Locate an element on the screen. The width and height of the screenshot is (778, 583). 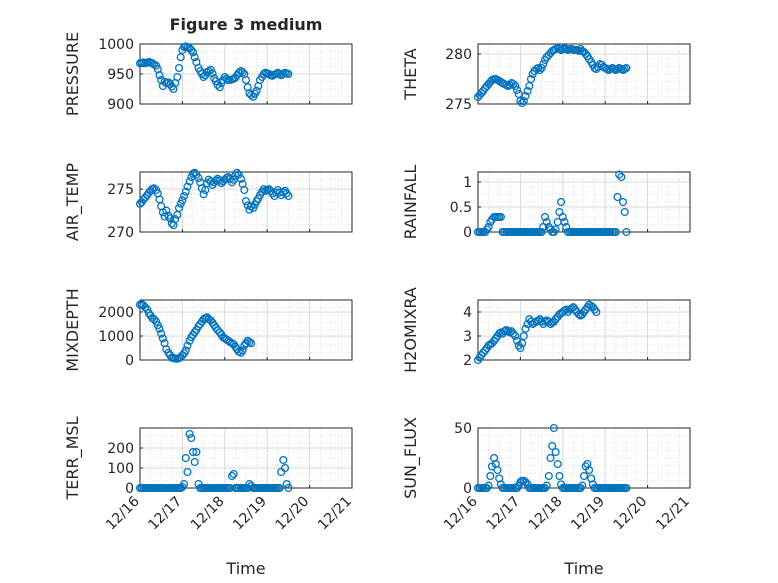
y-tick-label: 280 is located at coordinates (458, 55).